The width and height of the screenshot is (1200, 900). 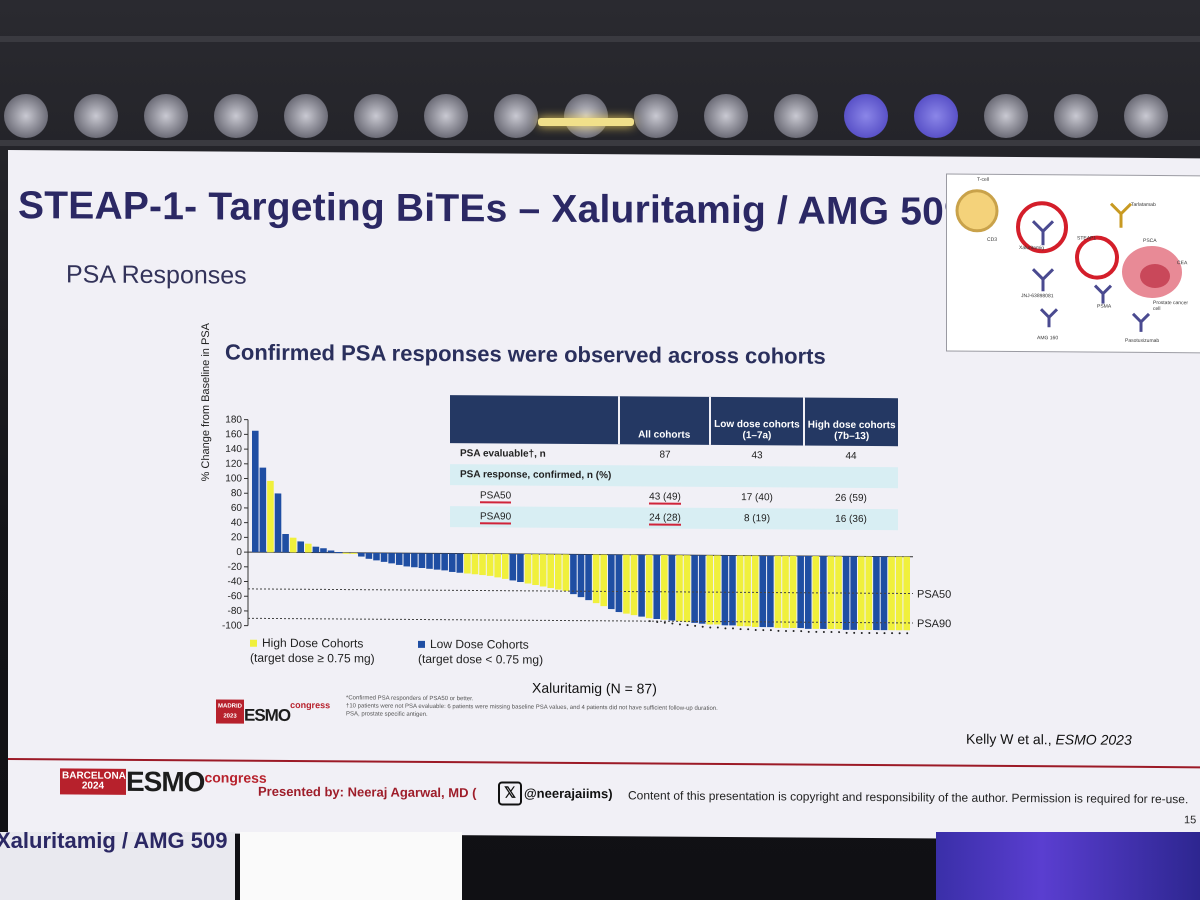 What do you see at coordinates (503, 454) in the screenshot?
I see `table-cell: PSA evaluable†, n` at bounding box center [503, 454].